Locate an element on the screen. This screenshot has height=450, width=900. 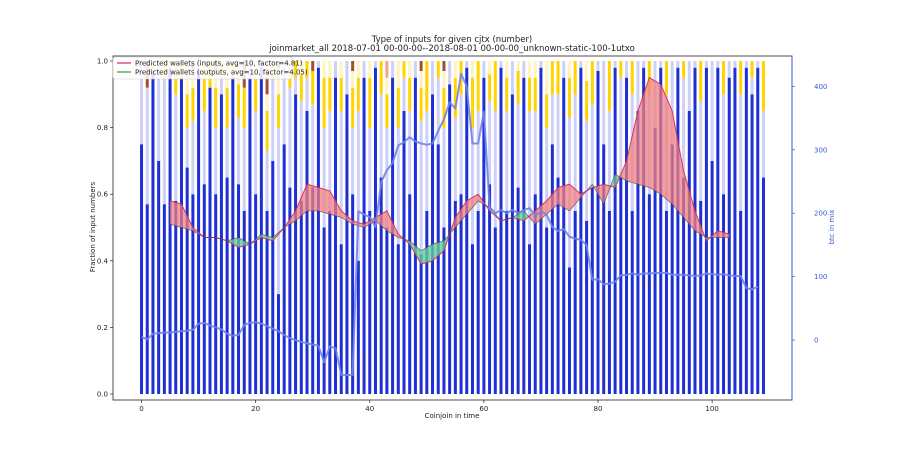
x-tick-label: 60 is located at coordinates (483, 409).